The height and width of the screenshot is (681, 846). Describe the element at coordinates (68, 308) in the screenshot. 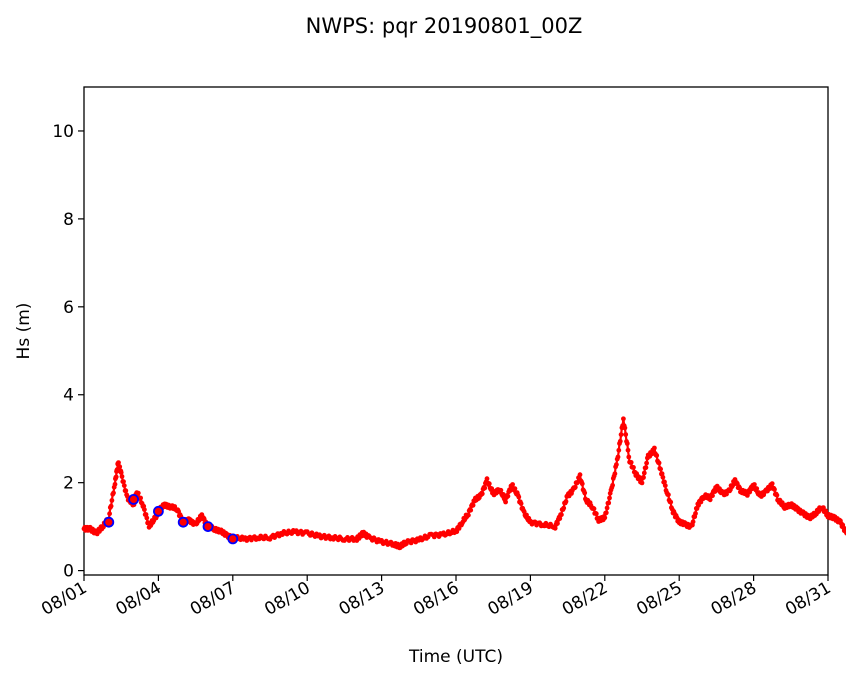

I see `y-tick-label: 6` at that location.